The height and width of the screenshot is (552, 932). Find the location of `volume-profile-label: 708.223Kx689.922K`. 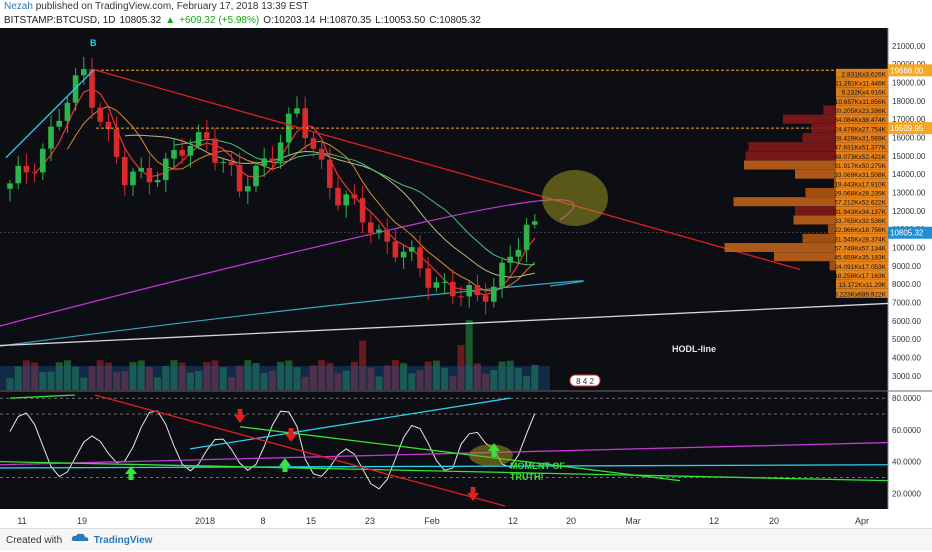

volume-profile-label: 708.223Kx689.922K is located at coordinates (857, 294).